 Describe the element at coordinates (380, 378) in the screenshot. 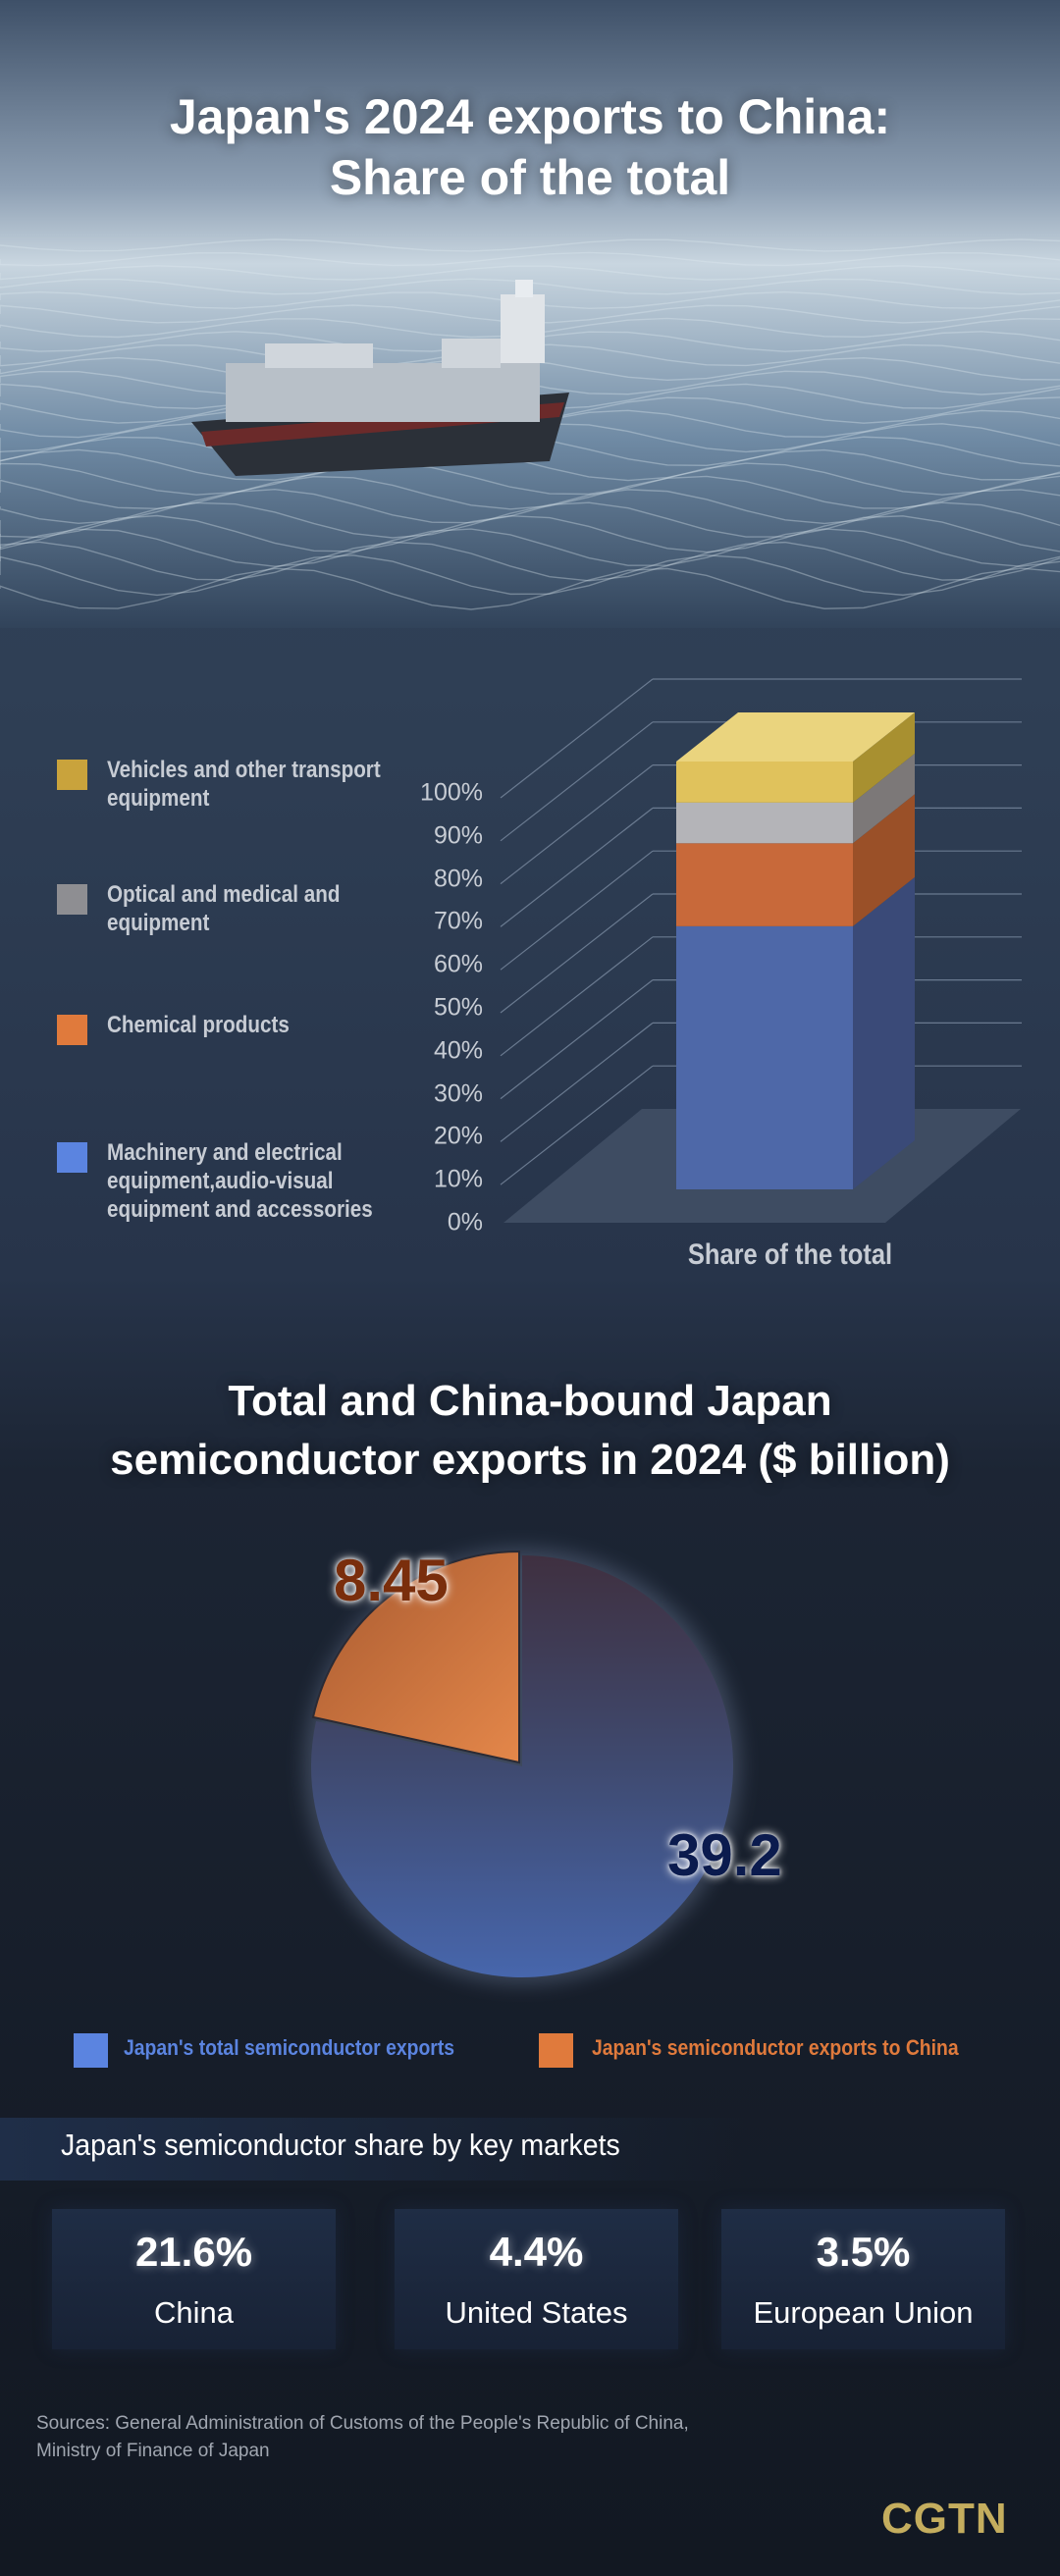

I see `ship-icon` at that location.